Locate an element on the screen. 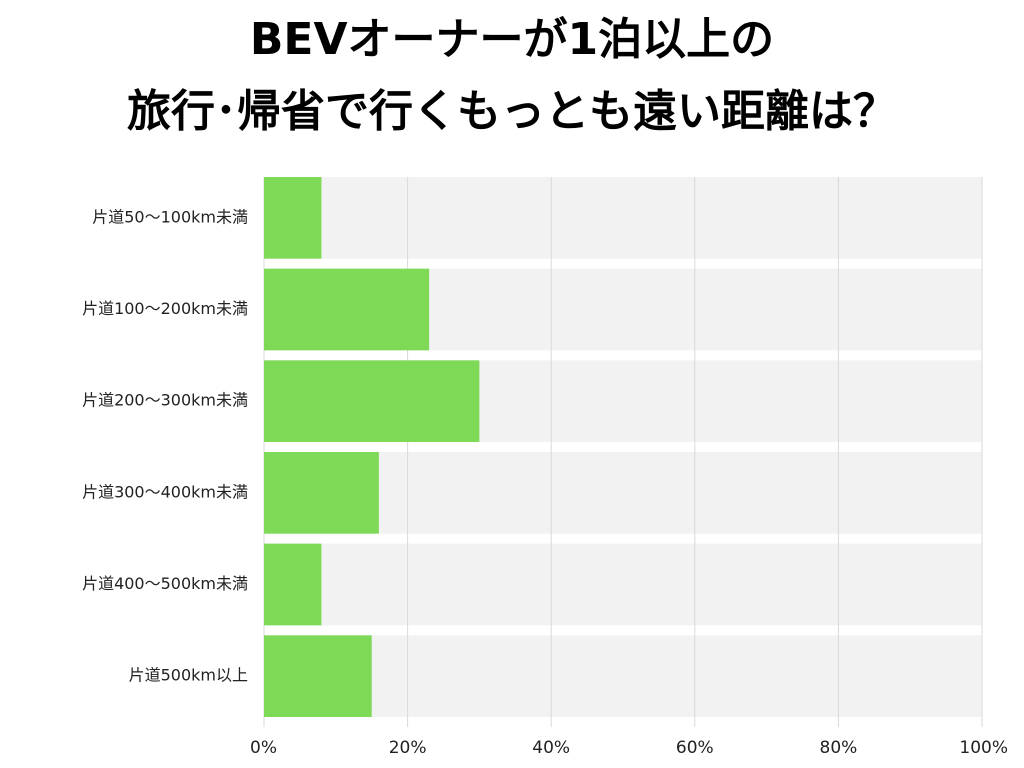 This screenshot has width=1024, height=768. category-label-4: 片道400〜500km未満 is located at coordinates (165, 583).